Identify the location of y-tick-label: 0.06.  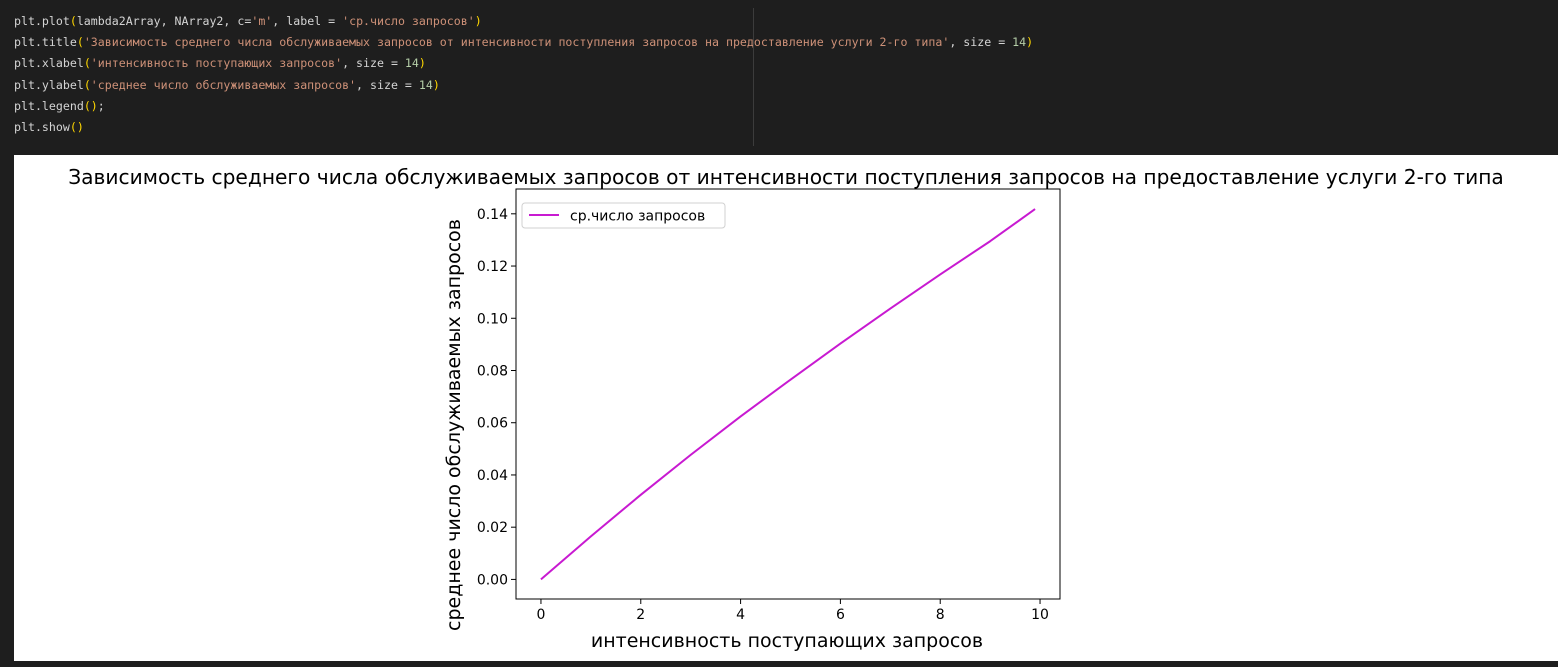
(492, 424).